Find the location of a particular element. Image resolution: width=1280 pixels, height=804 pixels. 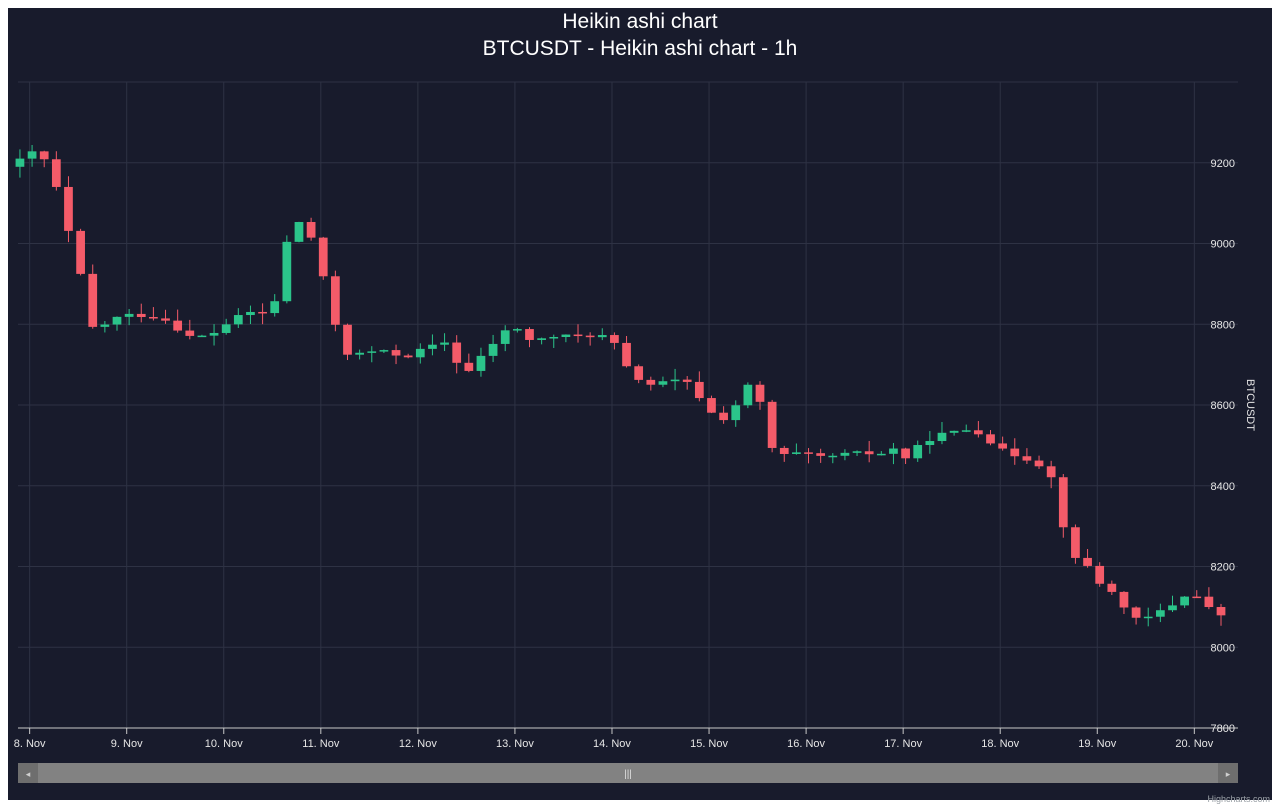

navigator-grip-icon: ||| is located at coordinates (628, 774).